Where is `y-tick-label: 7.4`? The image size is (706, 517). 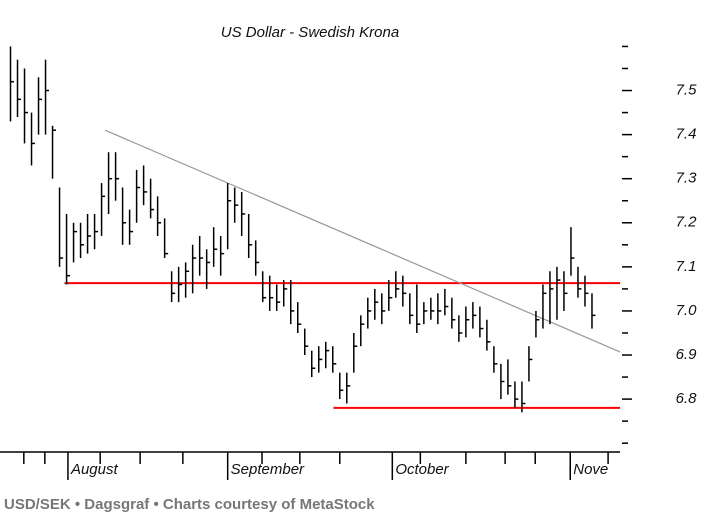 y-tick-label: 7.4 is located at coordinates (686, 134).